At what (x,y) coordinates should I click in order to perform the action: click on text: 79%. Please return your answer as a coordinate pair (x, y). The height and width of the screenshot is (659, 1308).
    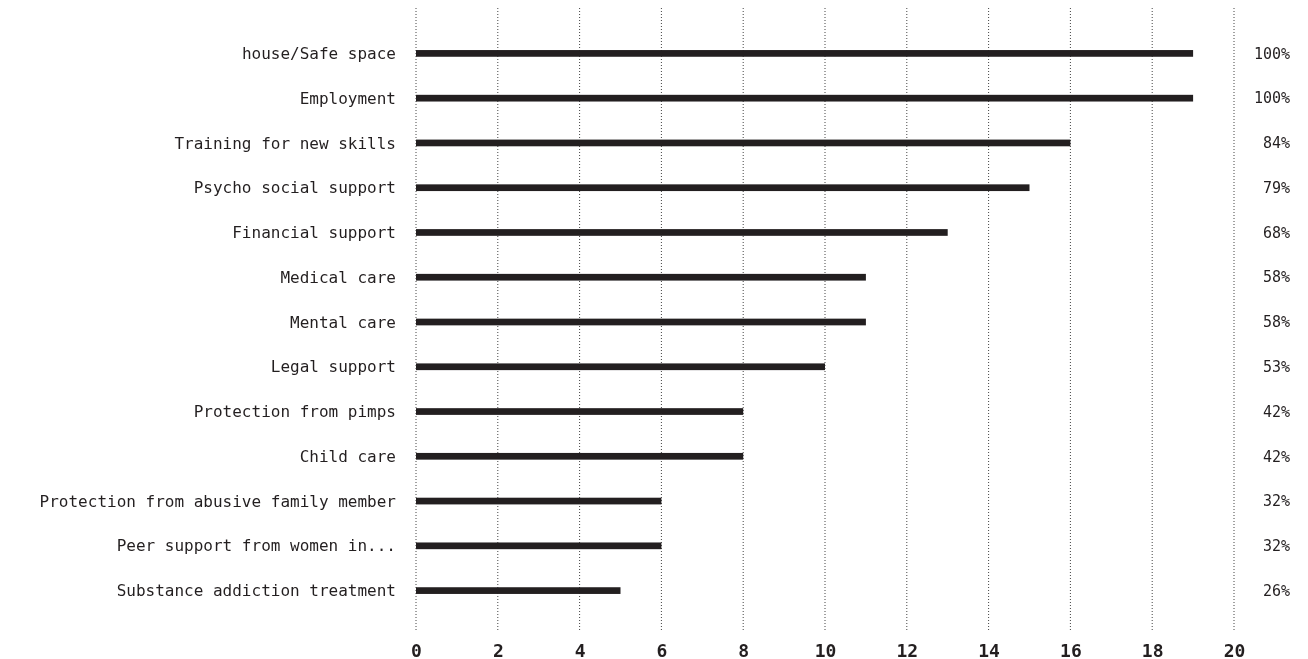
    Looking at the image, I should click on (1276, 187).